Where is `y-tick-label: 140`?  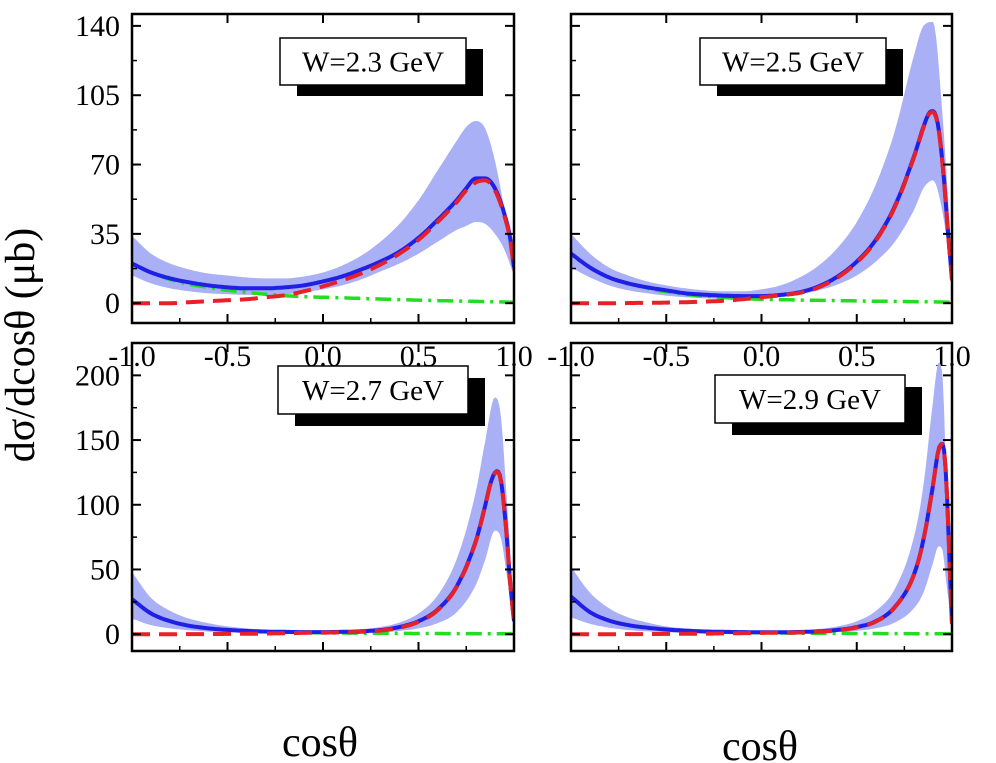 y-tick-label: 140 is located at coordinates (97, 26).